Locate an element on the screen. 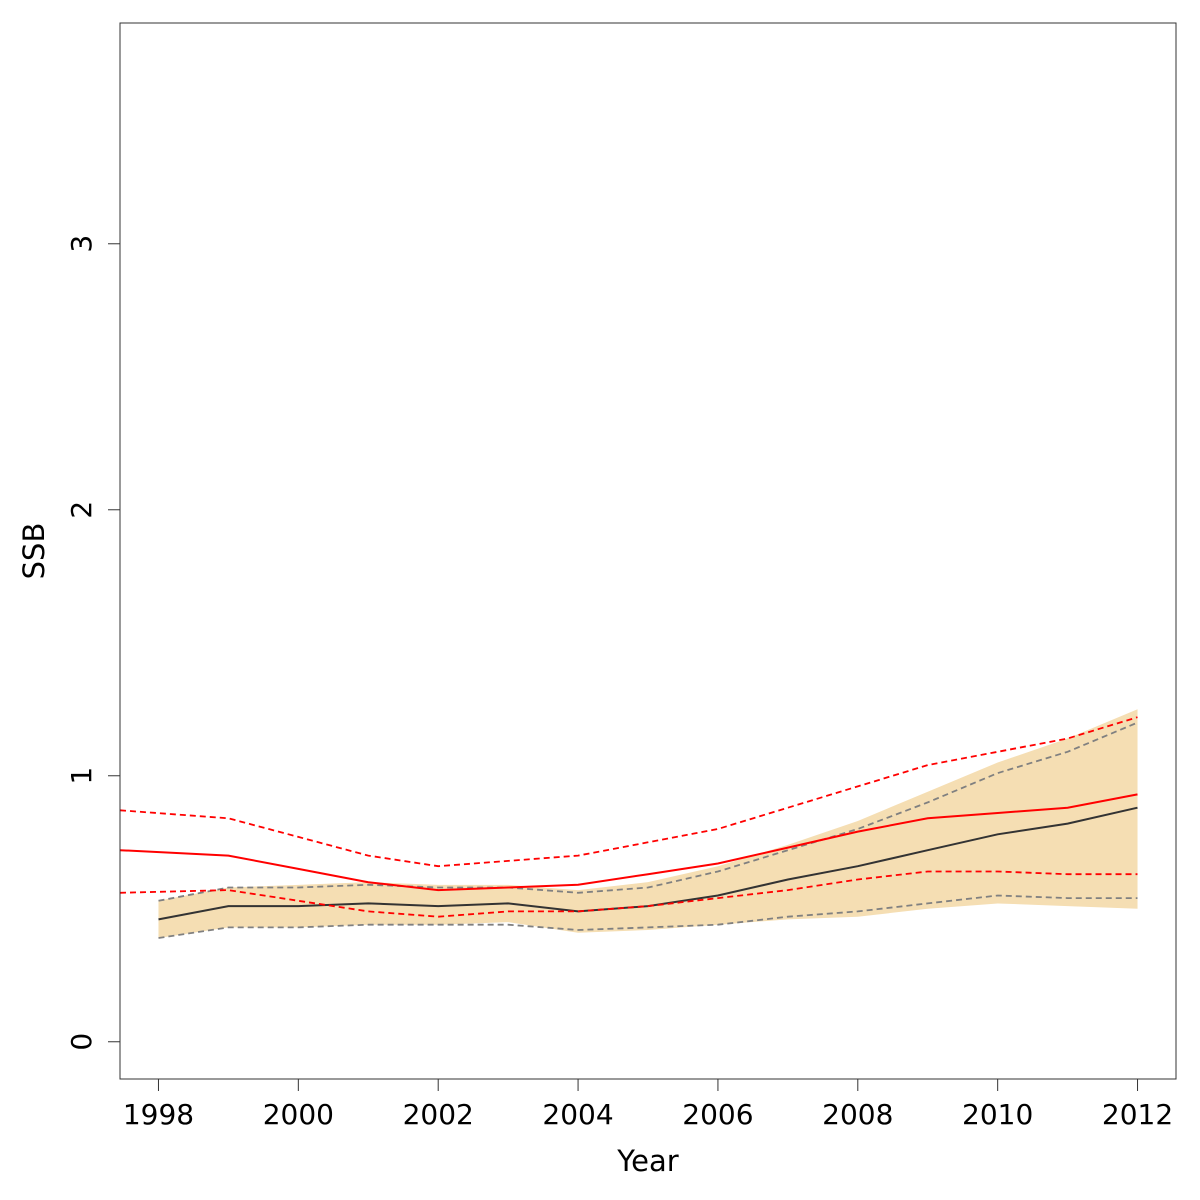  y-axis-title: SSB is located at coordinates (34, 551).